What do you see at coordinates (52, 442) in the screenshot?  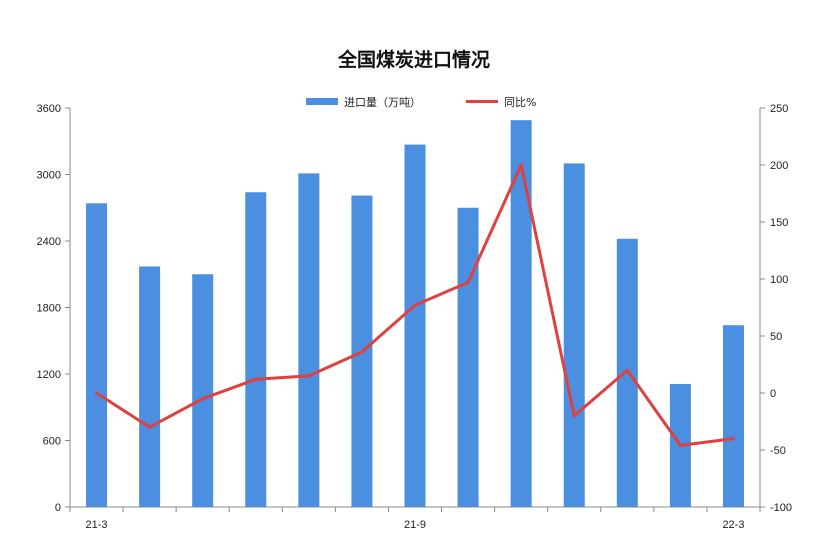 I see `y-left-tick-label: 600` at bounding box center [52, 442].